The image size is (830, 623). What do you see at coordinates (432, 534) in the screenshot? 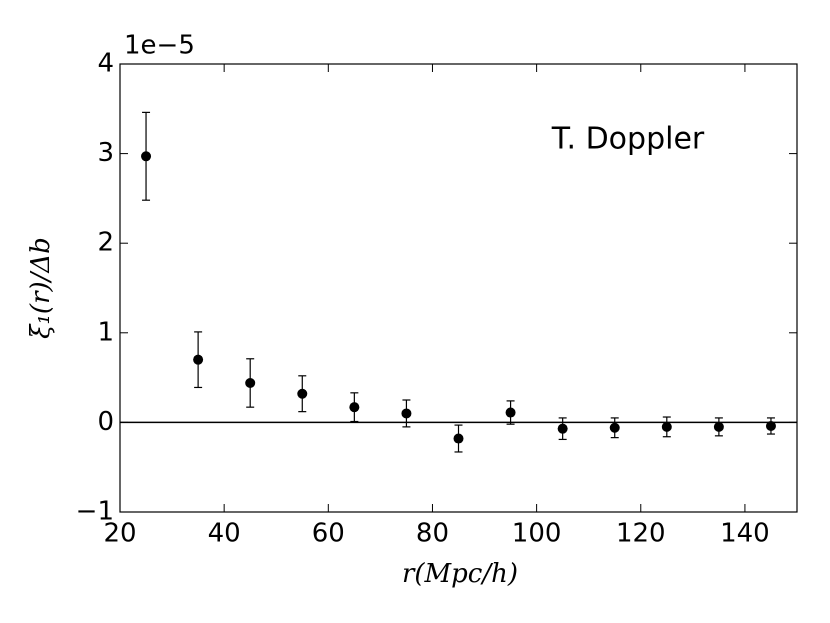
I see `x-tick-label: 80` at bounding box center [432, 534].